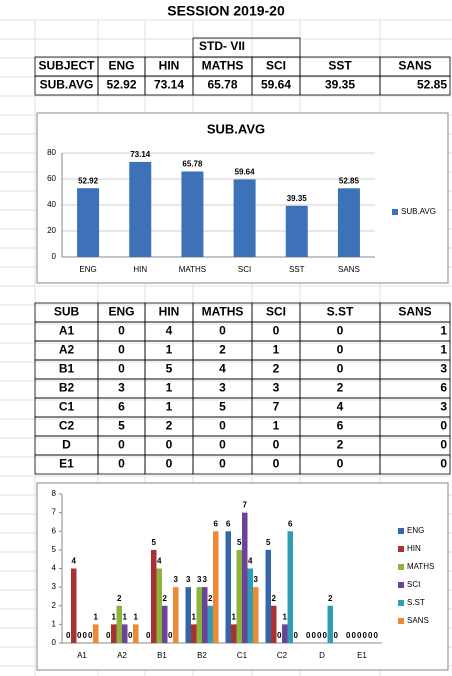 This screenshot has height=676, width=452. Describe the element at coordinates (54, 512) in the screenshot. I see `y-tick-label: 7` at that location.